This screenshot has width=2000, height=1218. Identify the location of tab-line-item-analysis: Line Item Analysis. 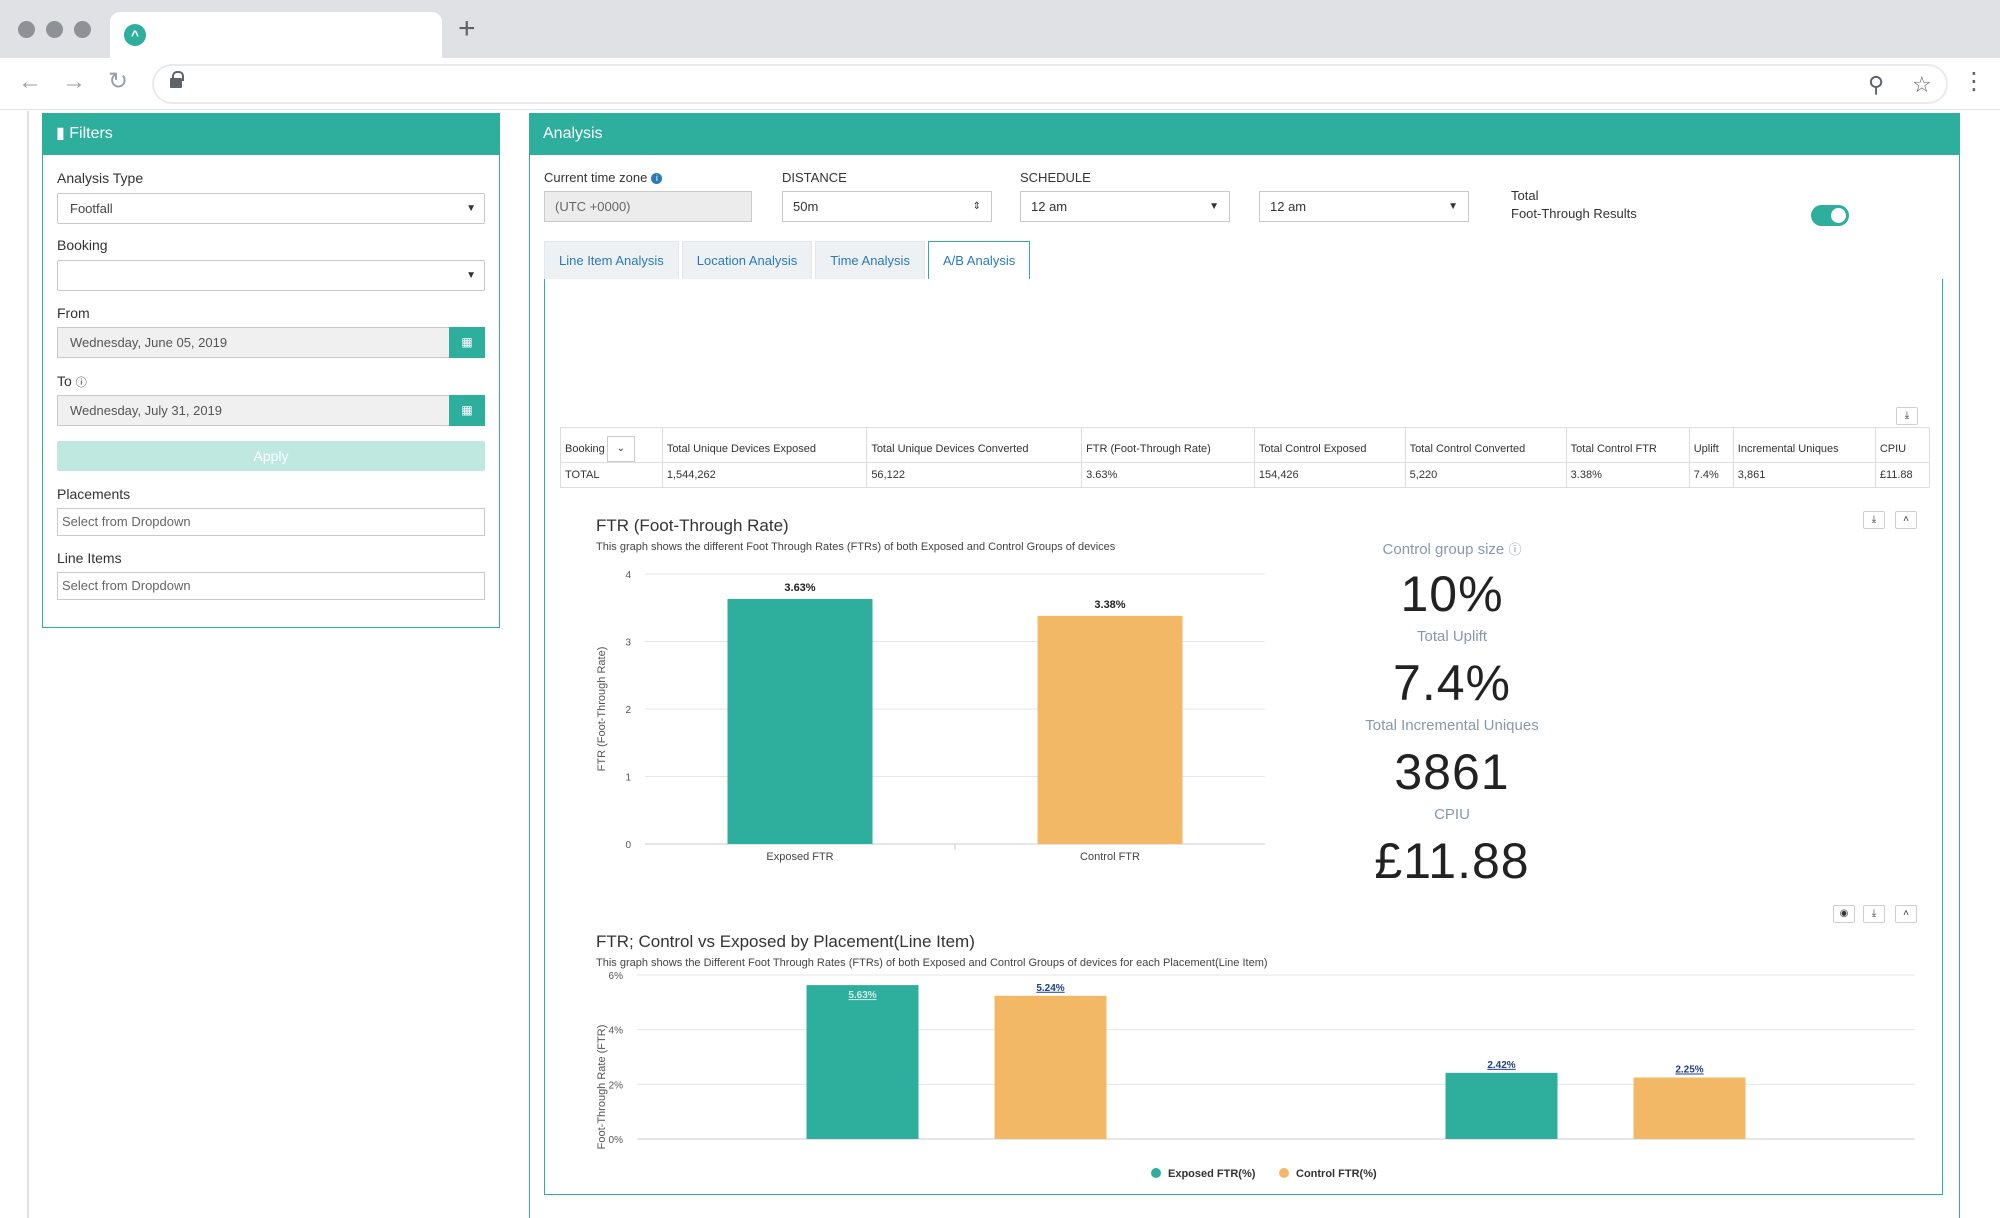
(611, 260).